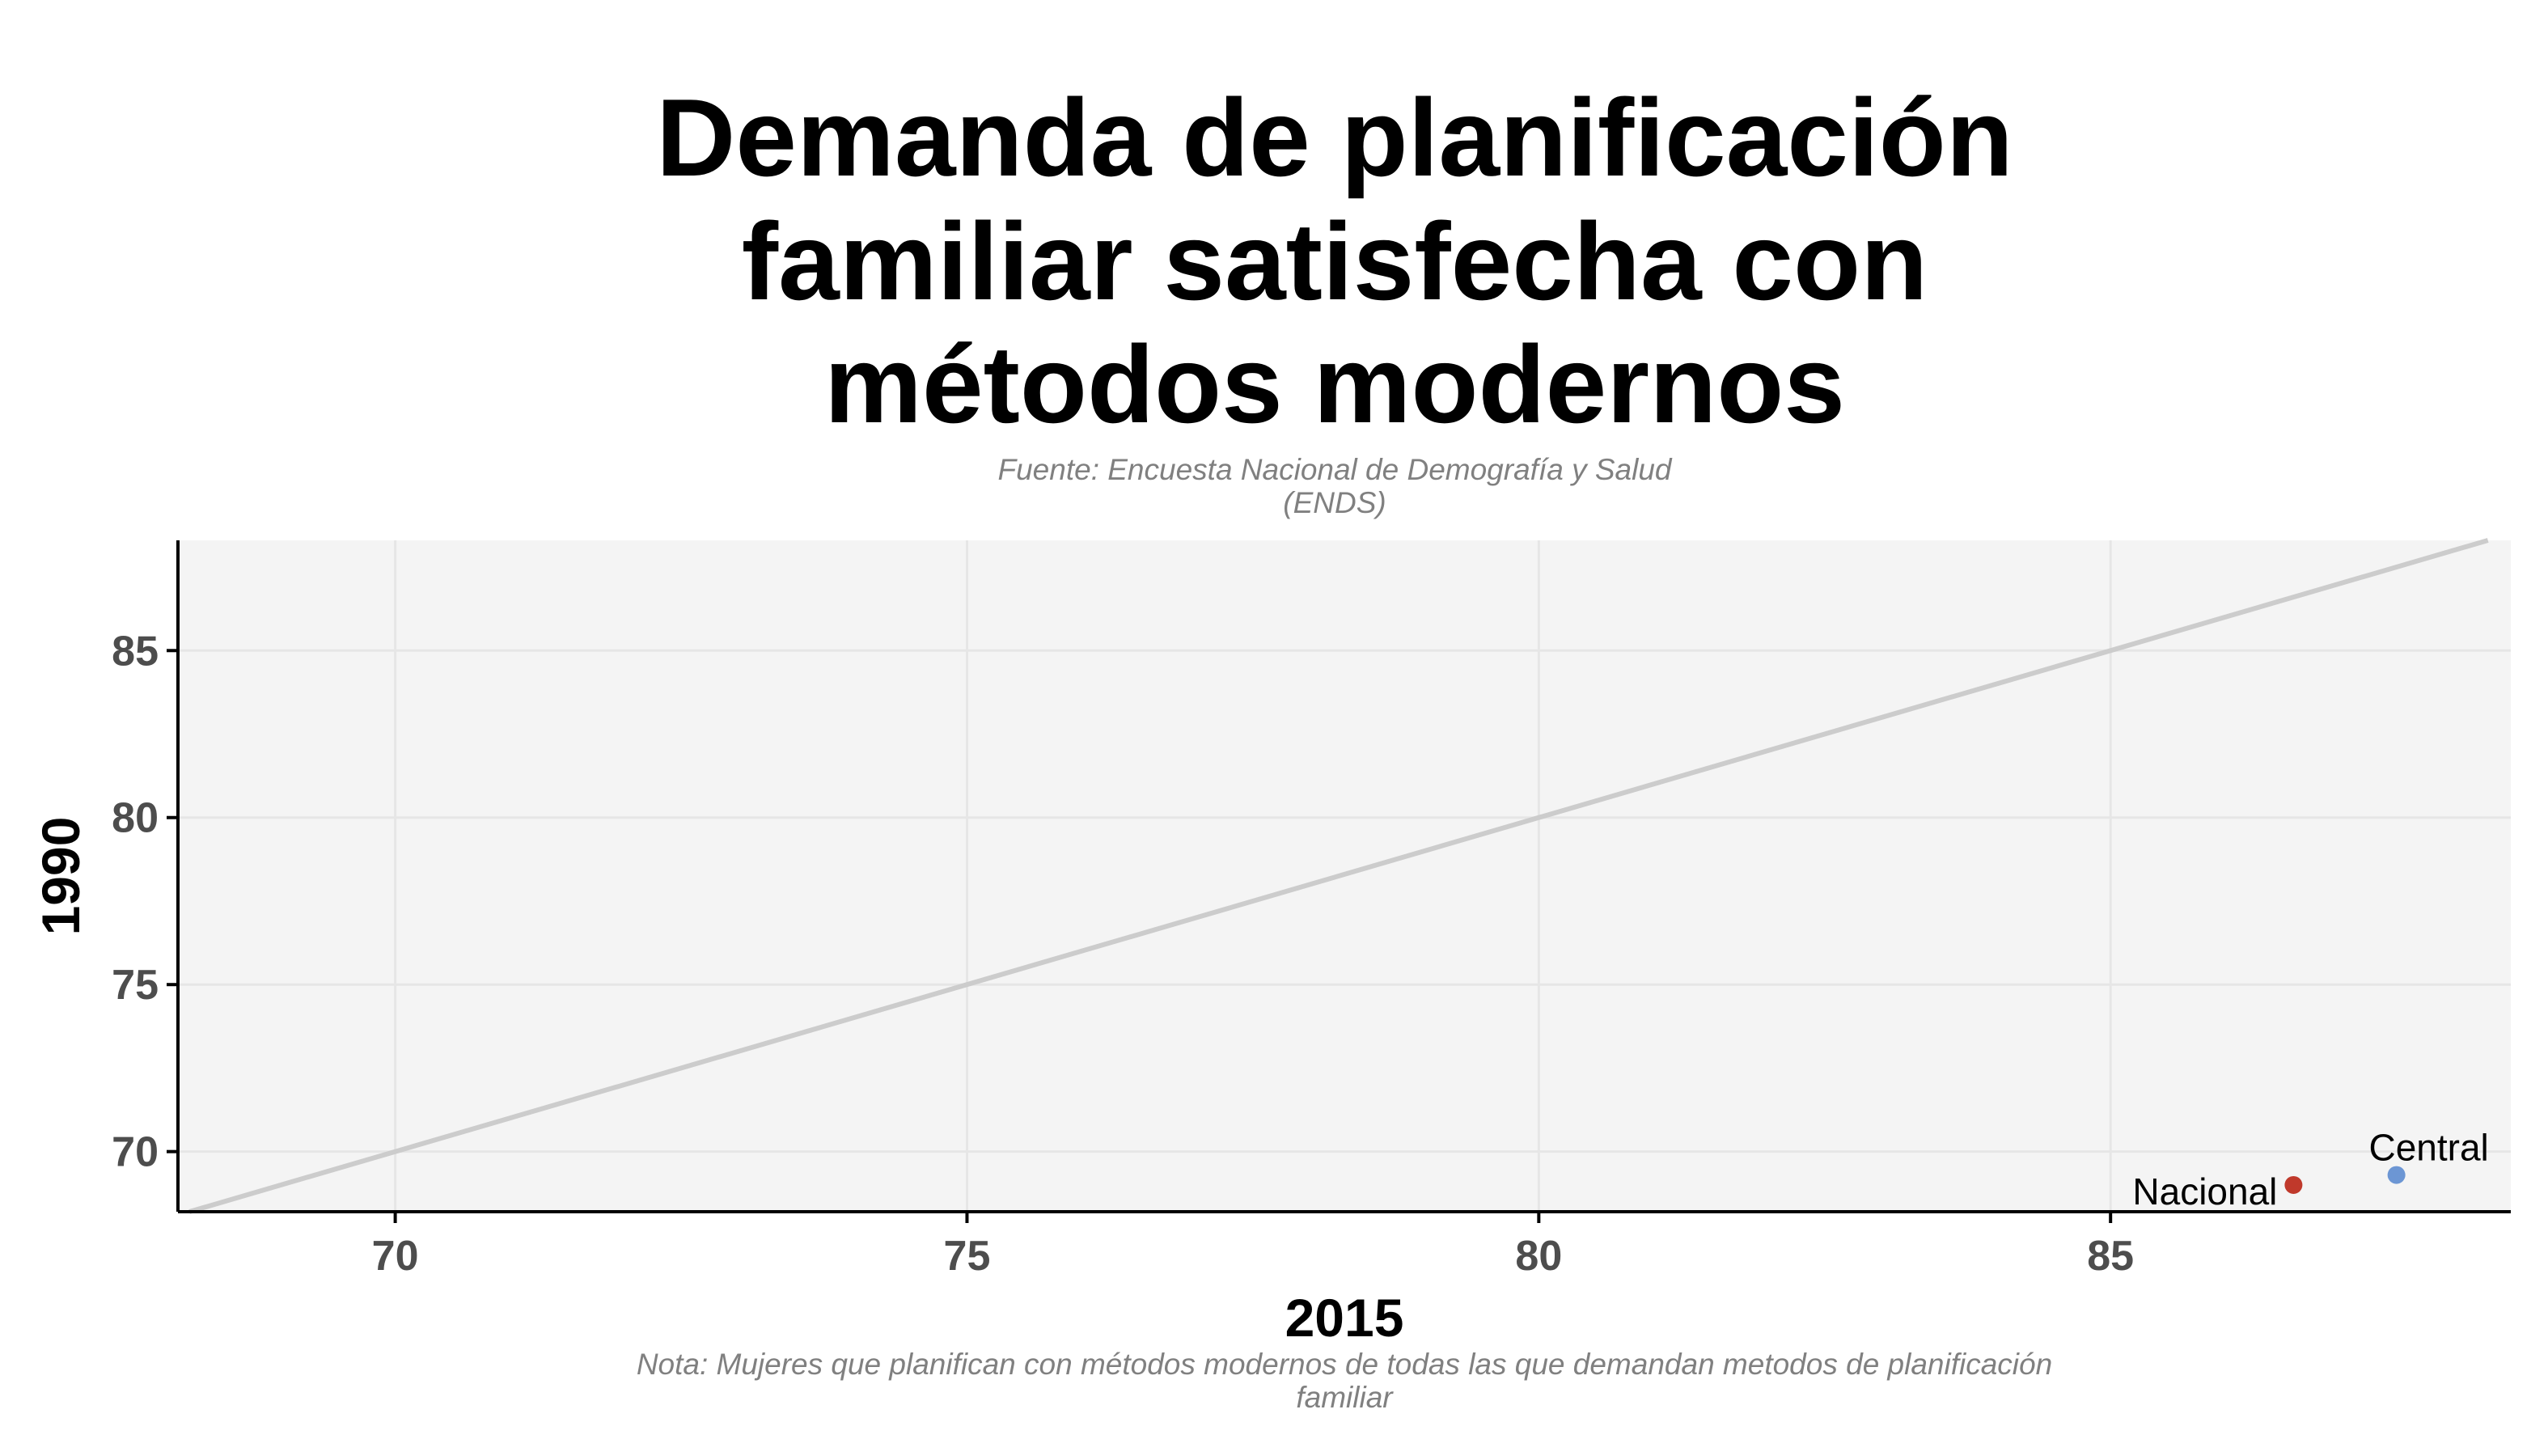 Image resolution: width=2548 pixels, height=1456 pixels. Describe the element at coordinates (1253, 1246) in the screenshot. I see `x-axis-ticks: 70 75 80 85` at that location.